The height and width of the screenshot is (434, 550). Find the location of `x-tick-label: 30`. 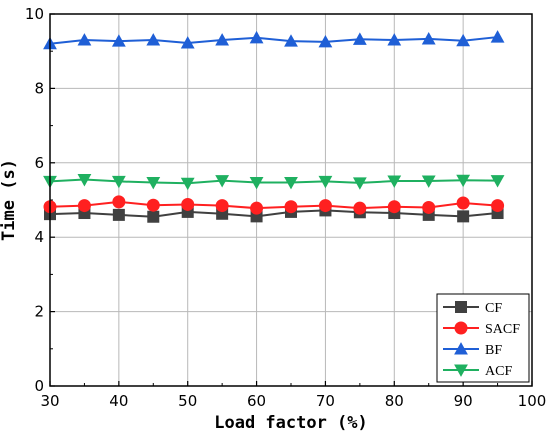

x-tick-label: 30 is located at coordinates (49, 401).